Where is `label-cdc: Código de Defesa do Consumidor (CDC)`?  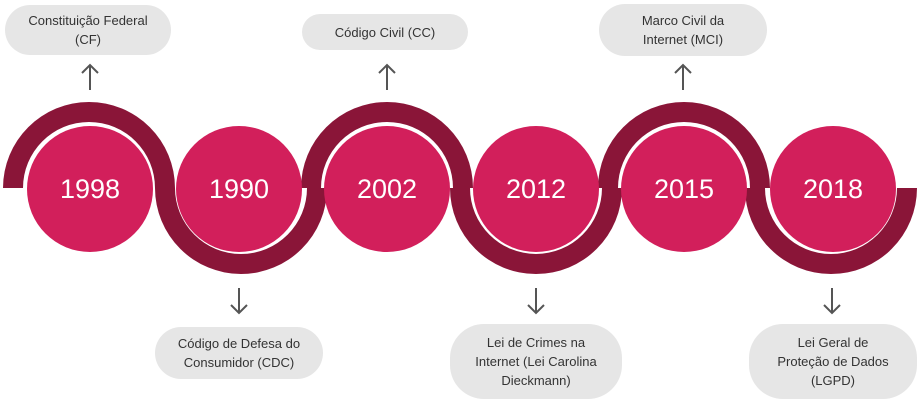
label-cdc: Código de Defesa do Consumidor (CDC) is located at coordinates (239, 353).